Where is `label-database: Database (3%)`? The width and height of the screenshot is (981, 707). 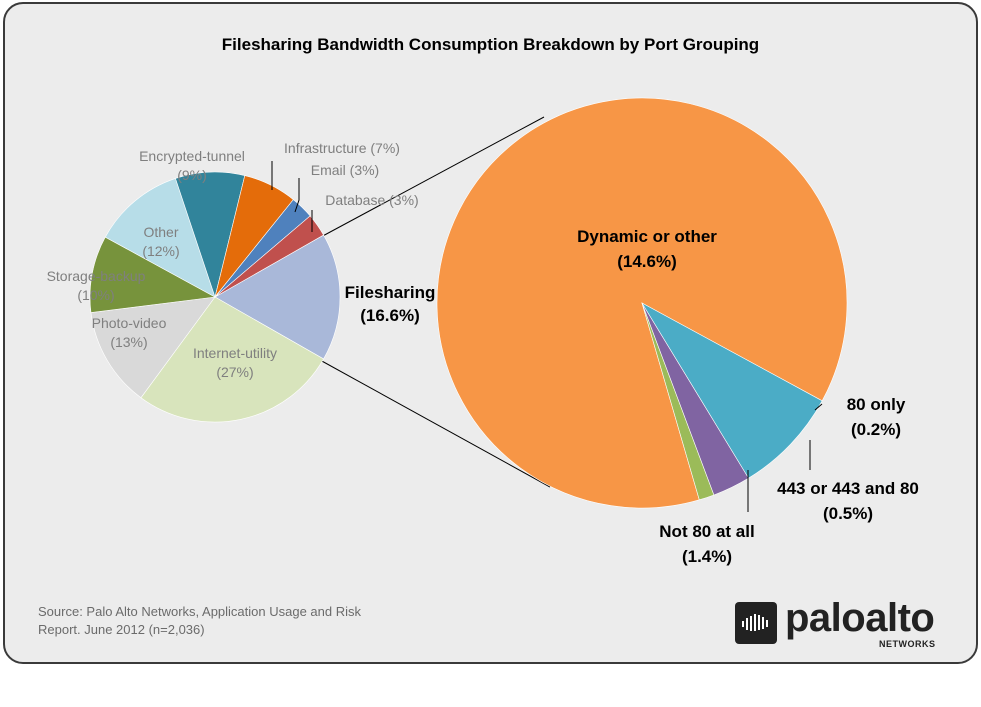
label-database: Database (3%) is located at coordinates (371, 200).